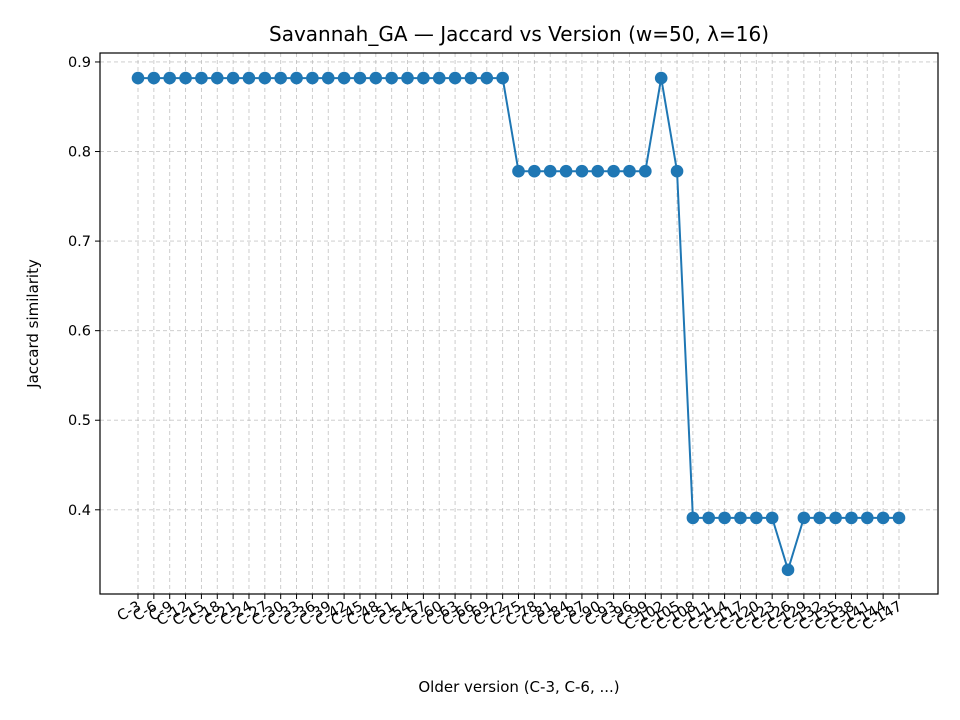 The height and width of the screenshot is (720, 960). I want to click on y-tick-label: 0.5, so click(79, 421).